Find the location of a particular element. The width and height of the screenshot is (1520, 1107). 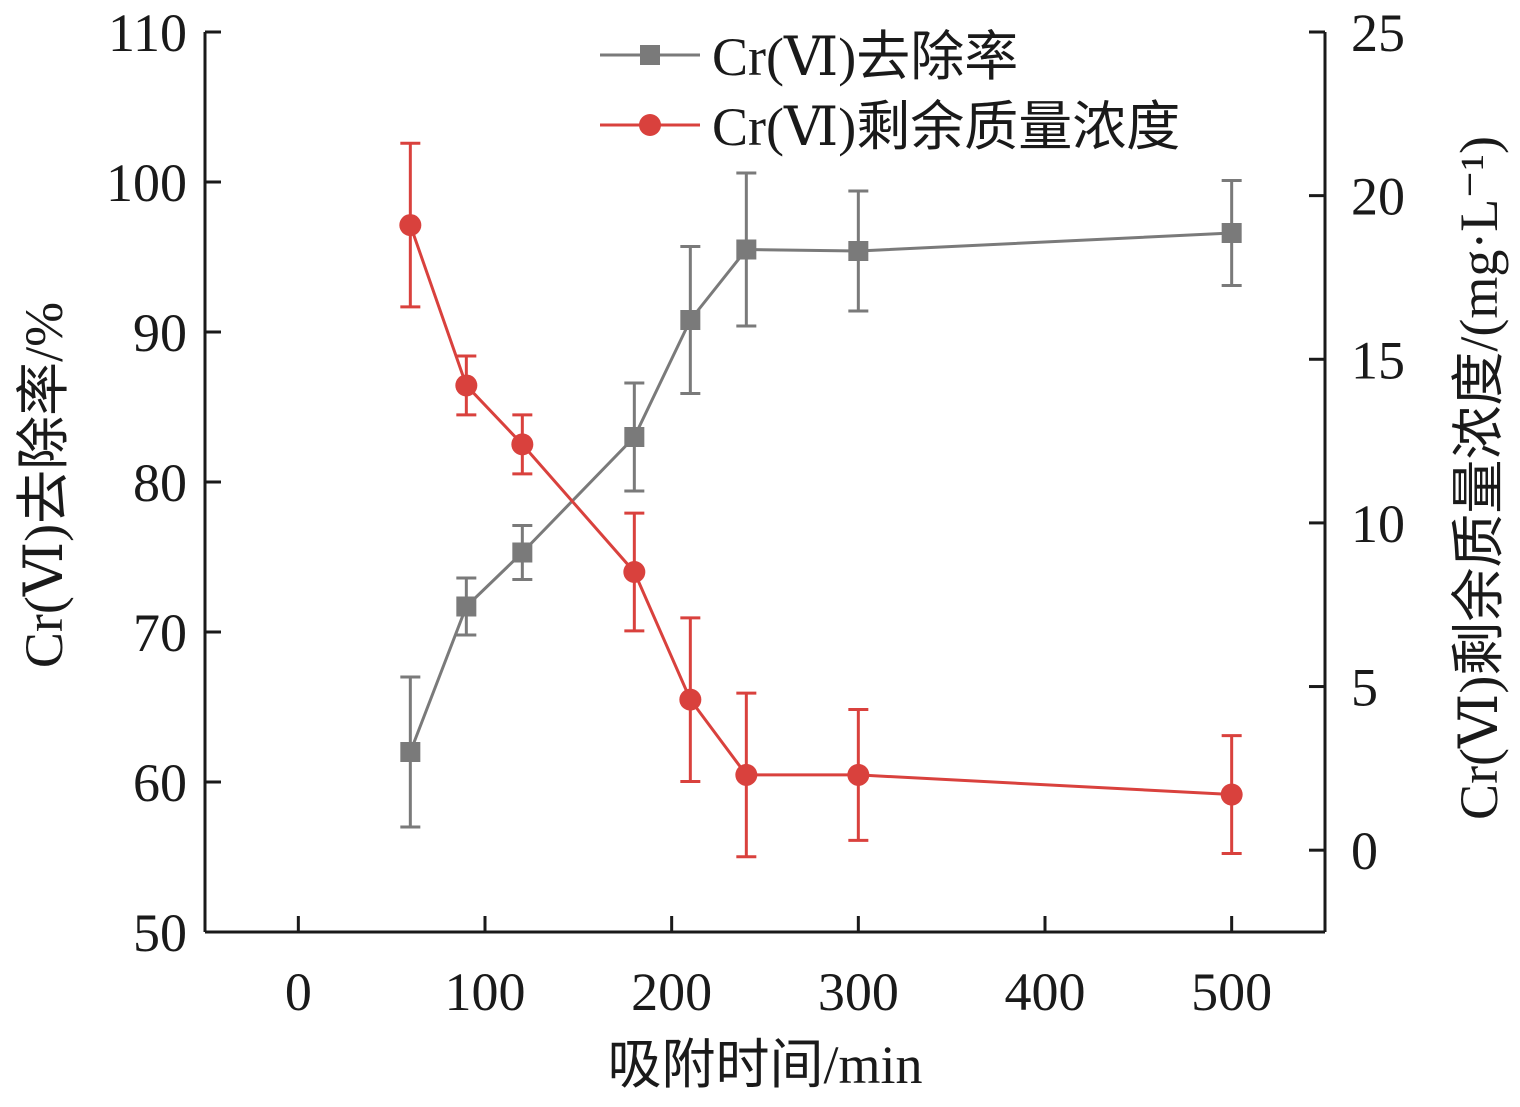

y-left-tick-label: 50 is located at coordinates (160, 933).